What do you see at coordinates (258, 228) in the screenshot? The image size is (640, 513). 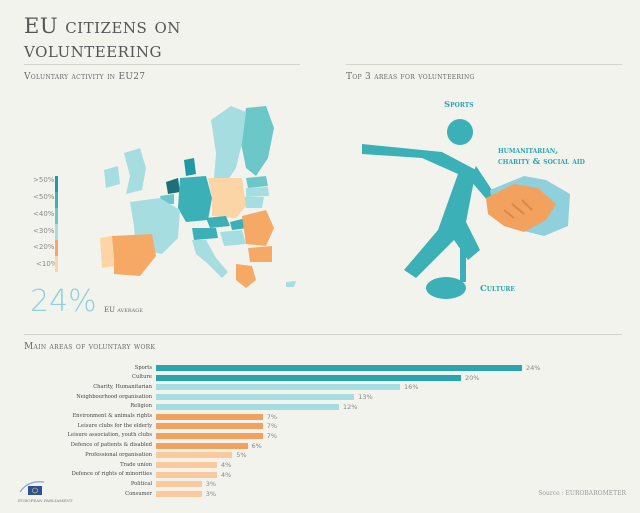 I see `country-romania` at bounding box center [258, 228].